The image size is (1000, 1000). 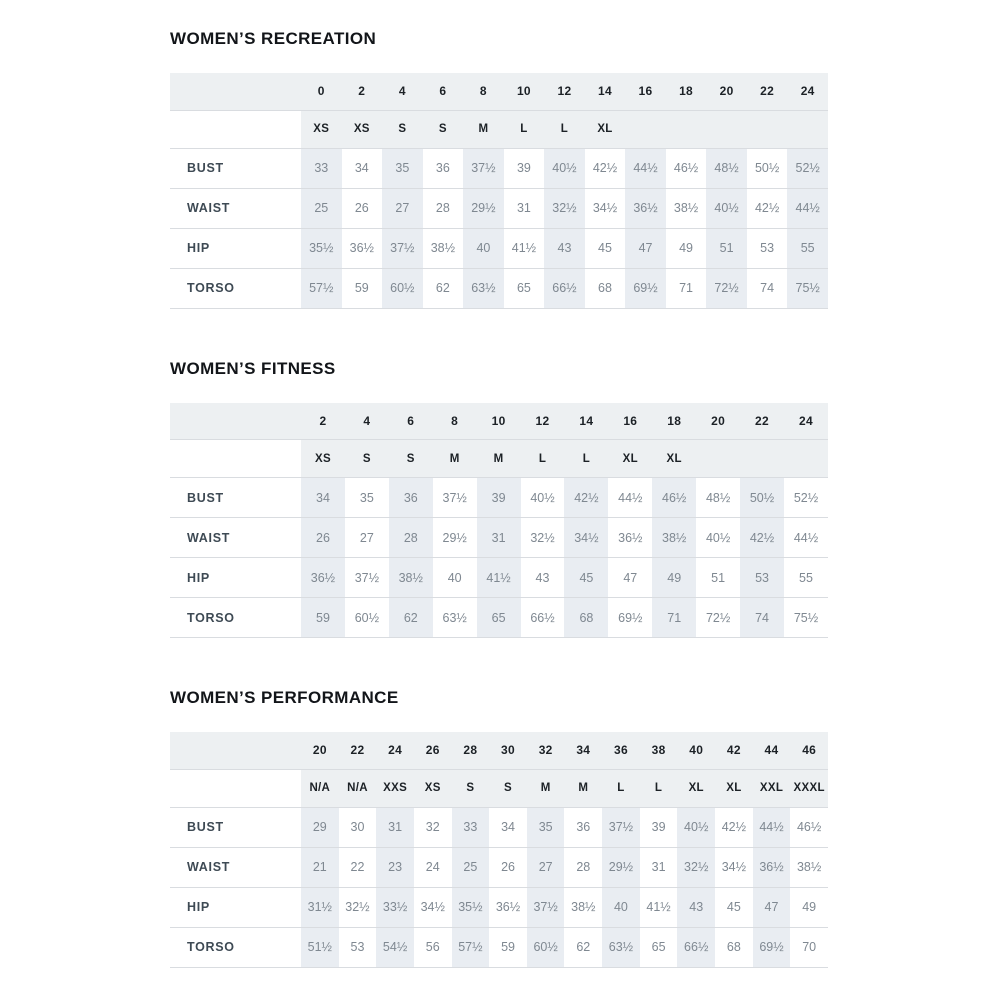 I want to click on measurement-value: 23, so click(x=395, y=867).